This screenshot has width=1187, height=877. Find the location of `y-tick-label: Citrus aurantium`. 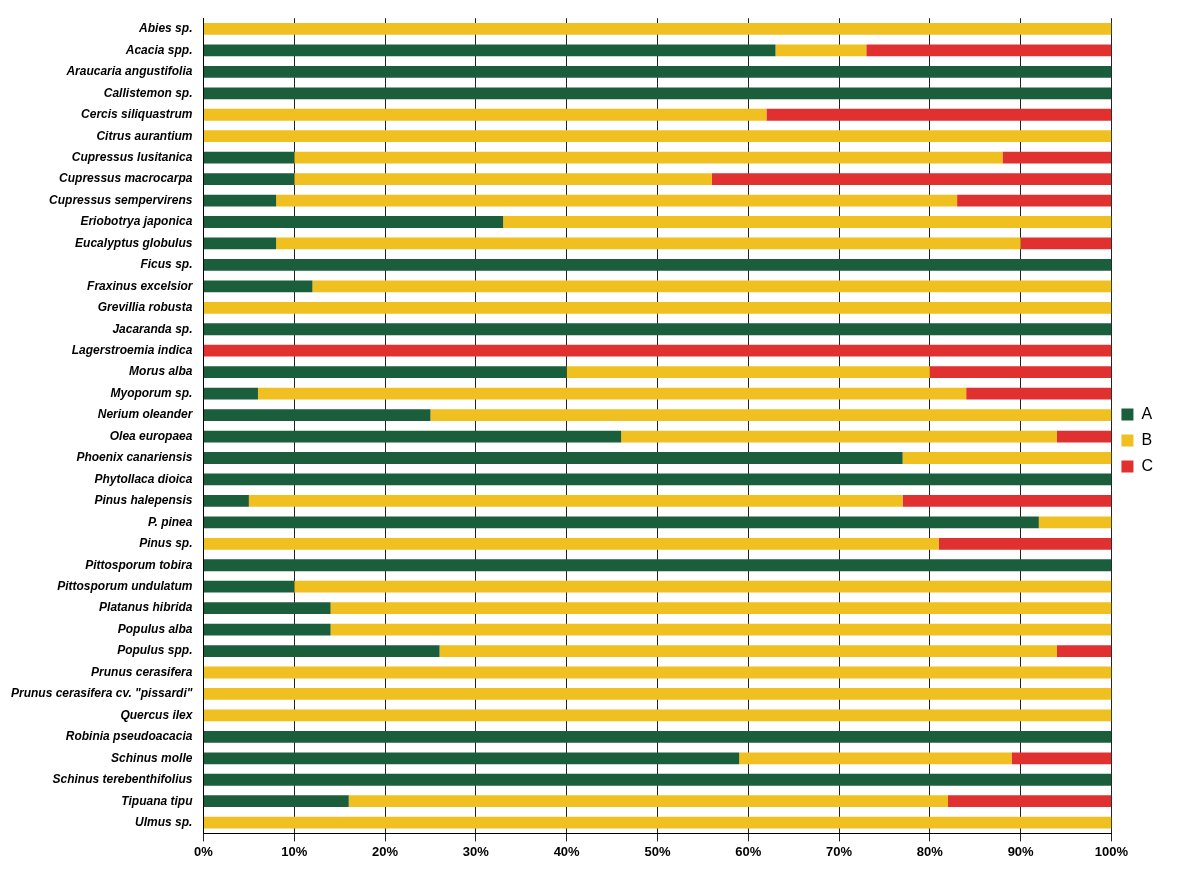

y-tick-label: Citrus aurantium is located at coordinates (144, 135).